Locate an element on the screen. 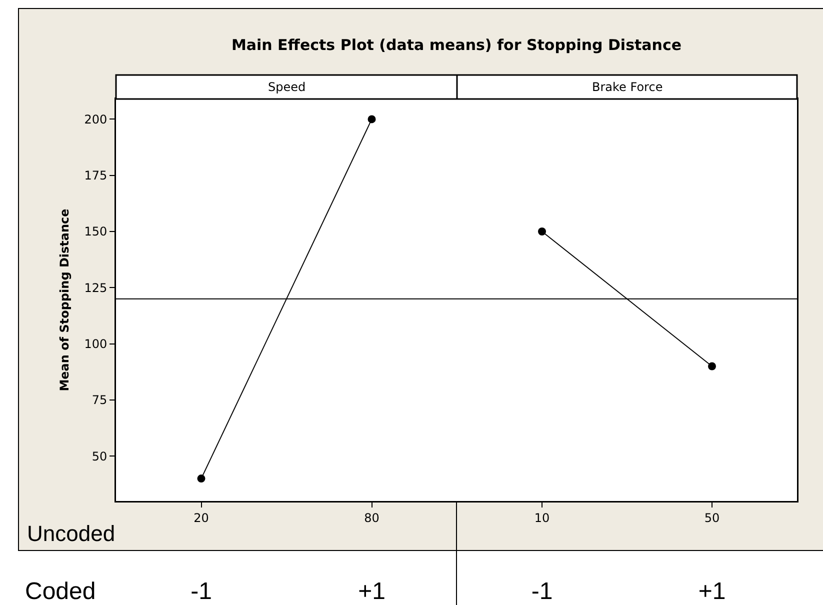  chart-subtitle: Speed is located at coordinates (287, 87).